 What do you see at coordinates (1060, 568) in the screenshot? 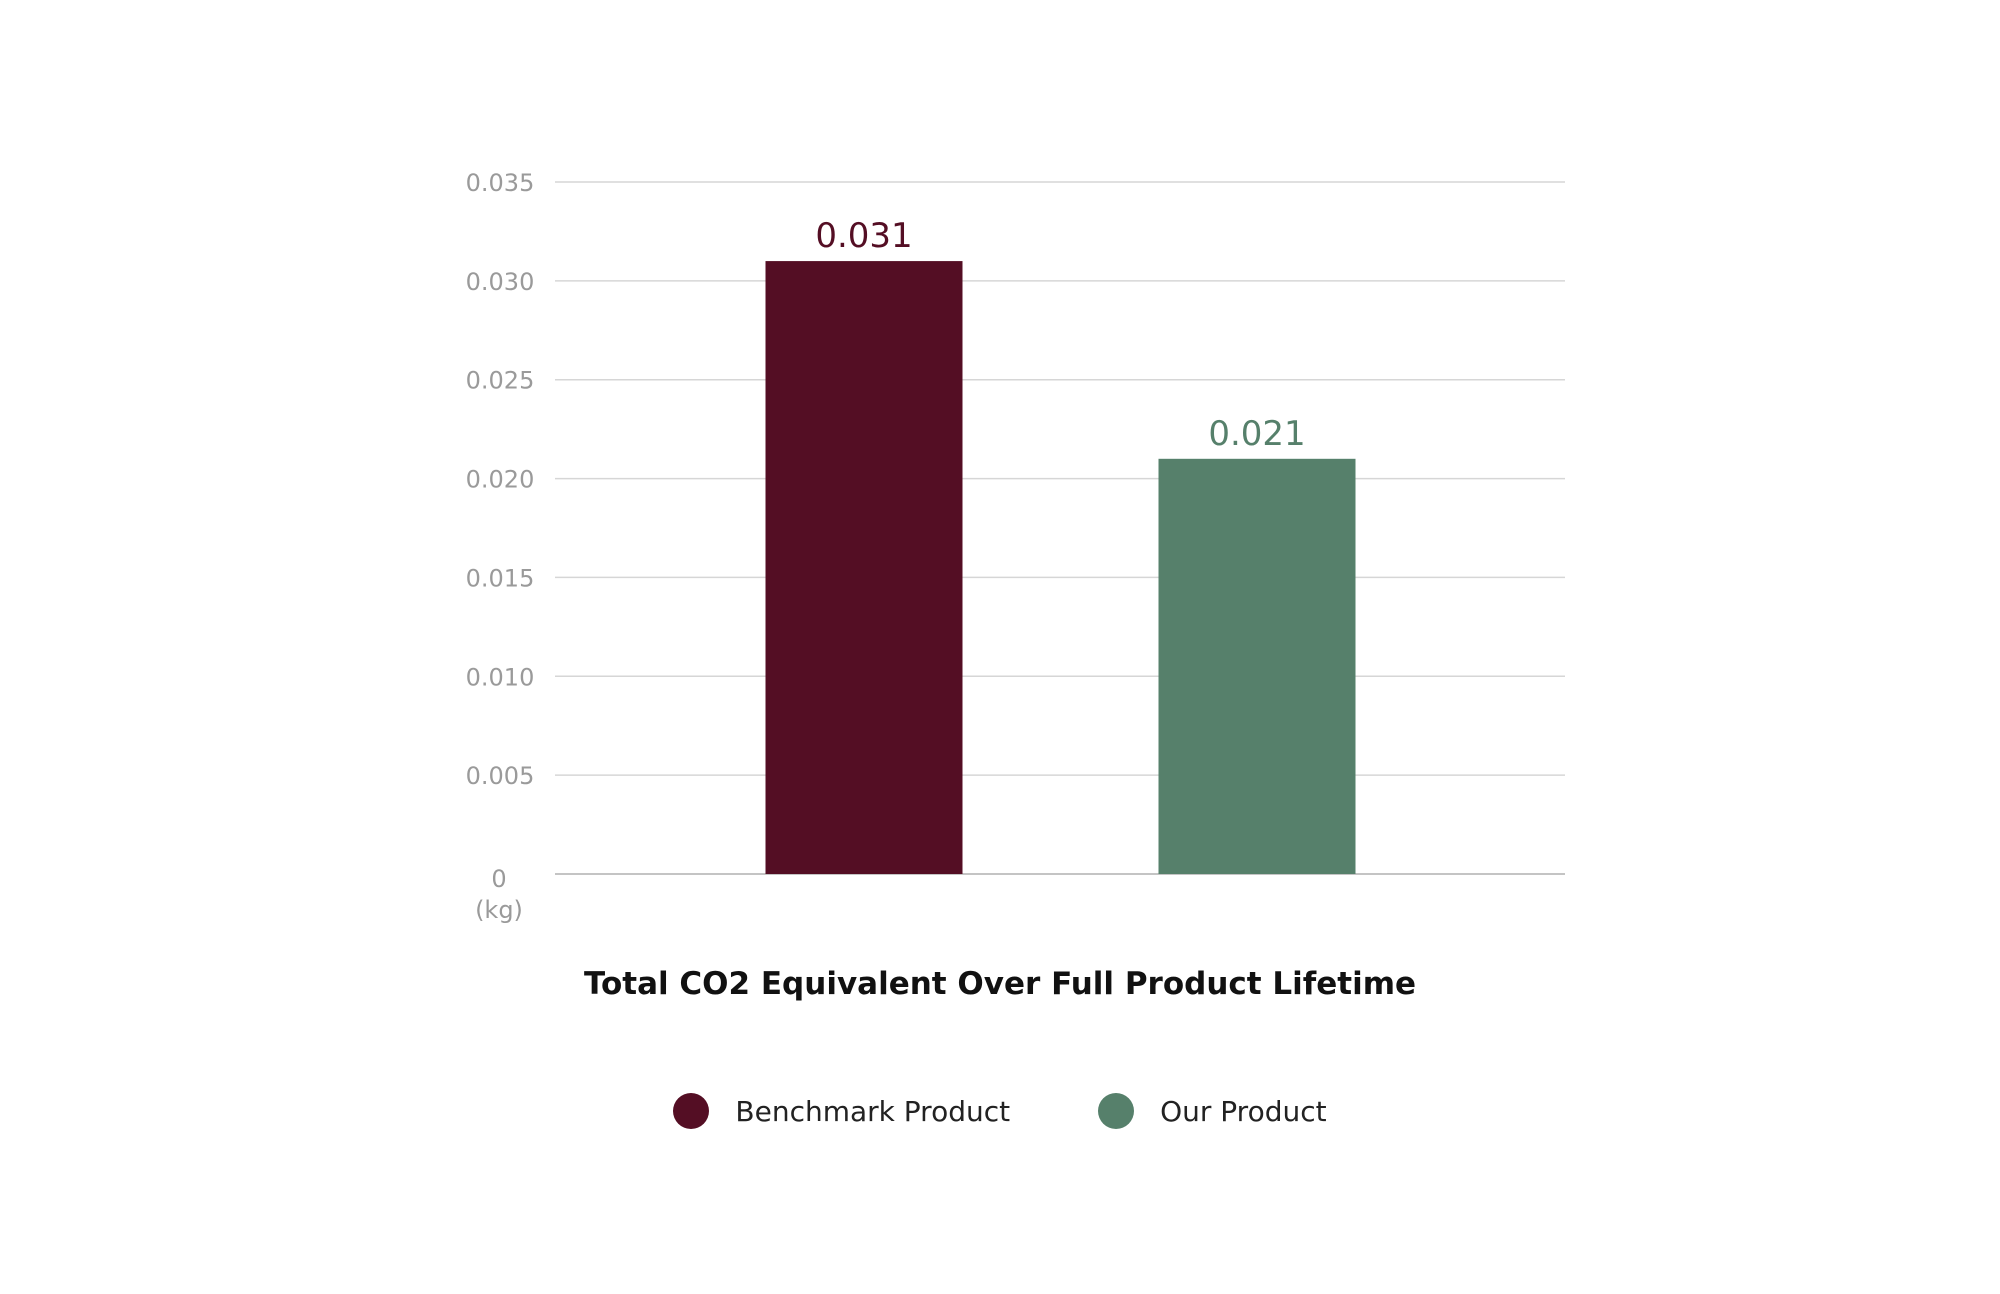
I see `bars` at bounding box center [1060, 568].